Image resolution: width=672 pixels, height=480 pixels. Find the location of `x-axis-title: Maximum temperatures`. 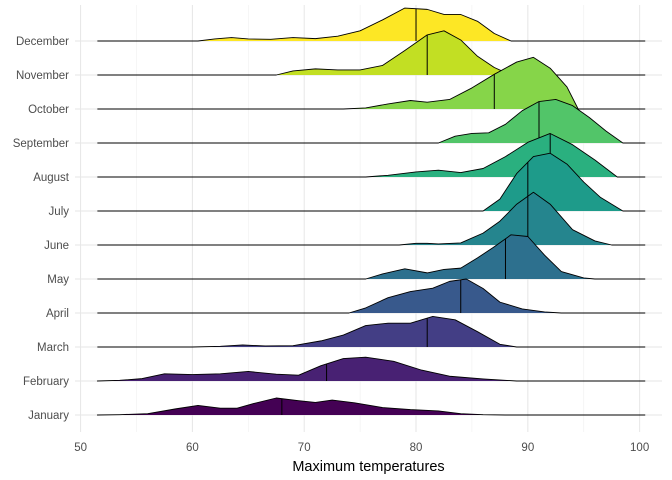

x-axis-title: Maximum temperatures is located at coordinates (368, 467).